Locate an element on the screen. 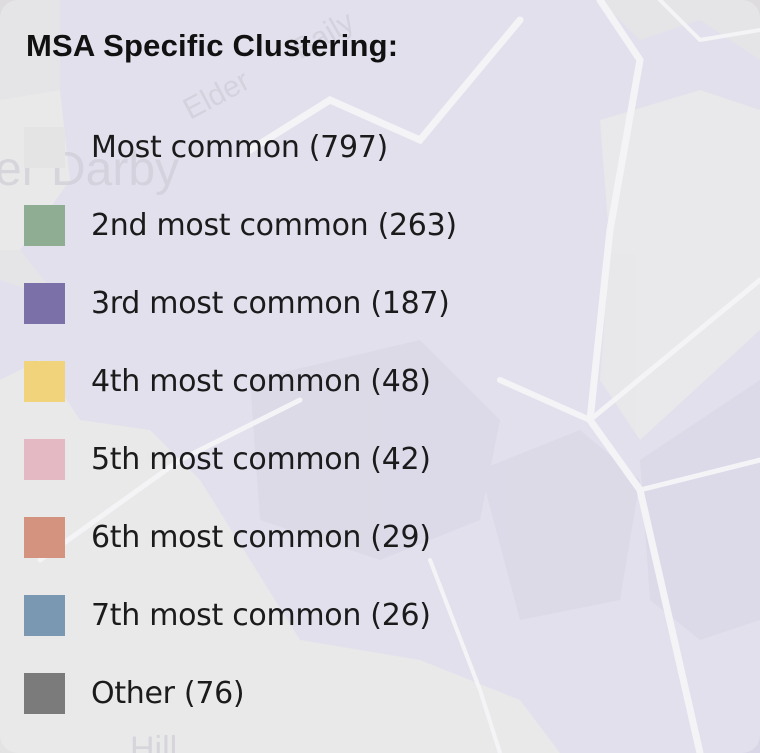 This screenshot has width=760, height=753. legend-item: 6th most common (29) is located at coordinates (240, 537).